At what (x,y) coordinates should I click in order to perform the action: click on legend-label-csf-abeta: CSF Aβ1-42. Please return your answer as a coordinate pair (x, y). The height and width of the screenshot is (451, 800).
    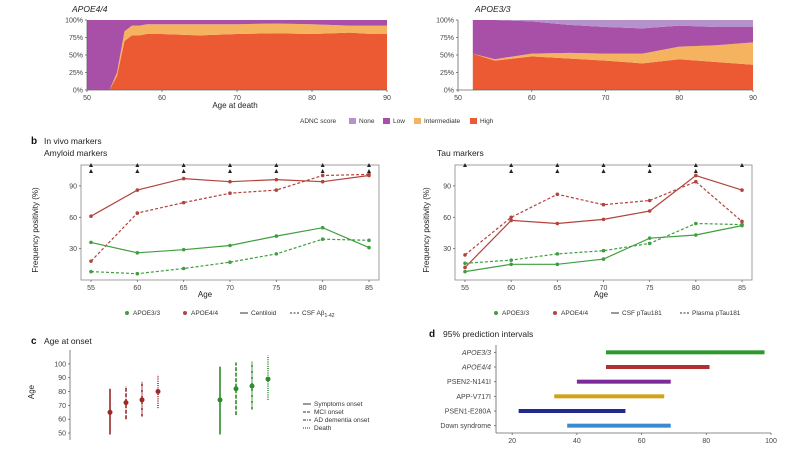
    Looking at the image, I should click on (318, 314).